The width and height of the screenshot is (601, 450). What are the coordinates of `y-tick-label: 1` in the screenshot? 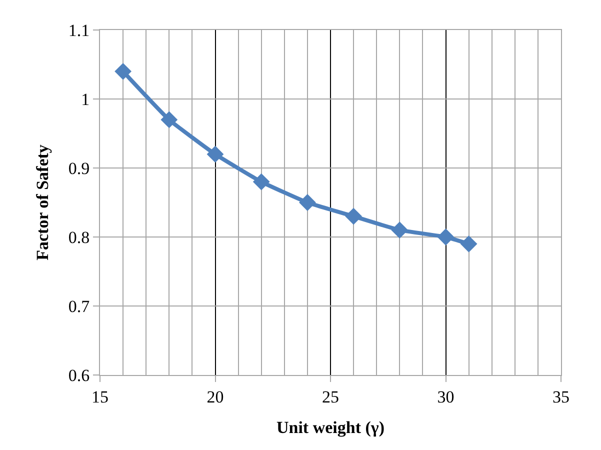 It's located at (85, 99).